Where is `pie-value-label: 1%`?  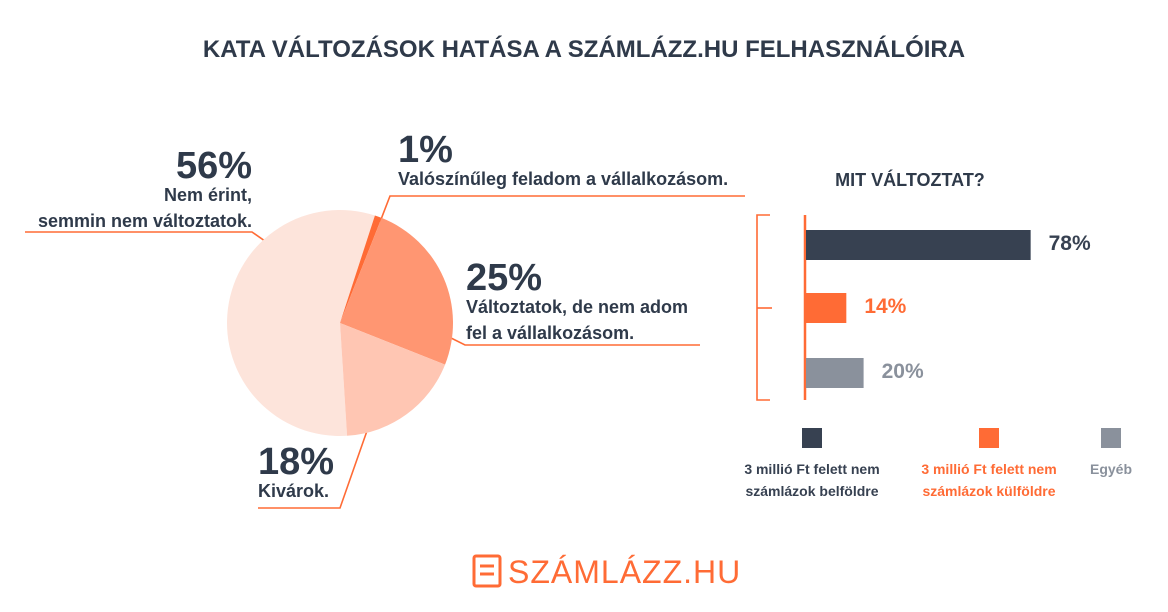
pie-value-label: 1% is located at coordinates (425, 150).